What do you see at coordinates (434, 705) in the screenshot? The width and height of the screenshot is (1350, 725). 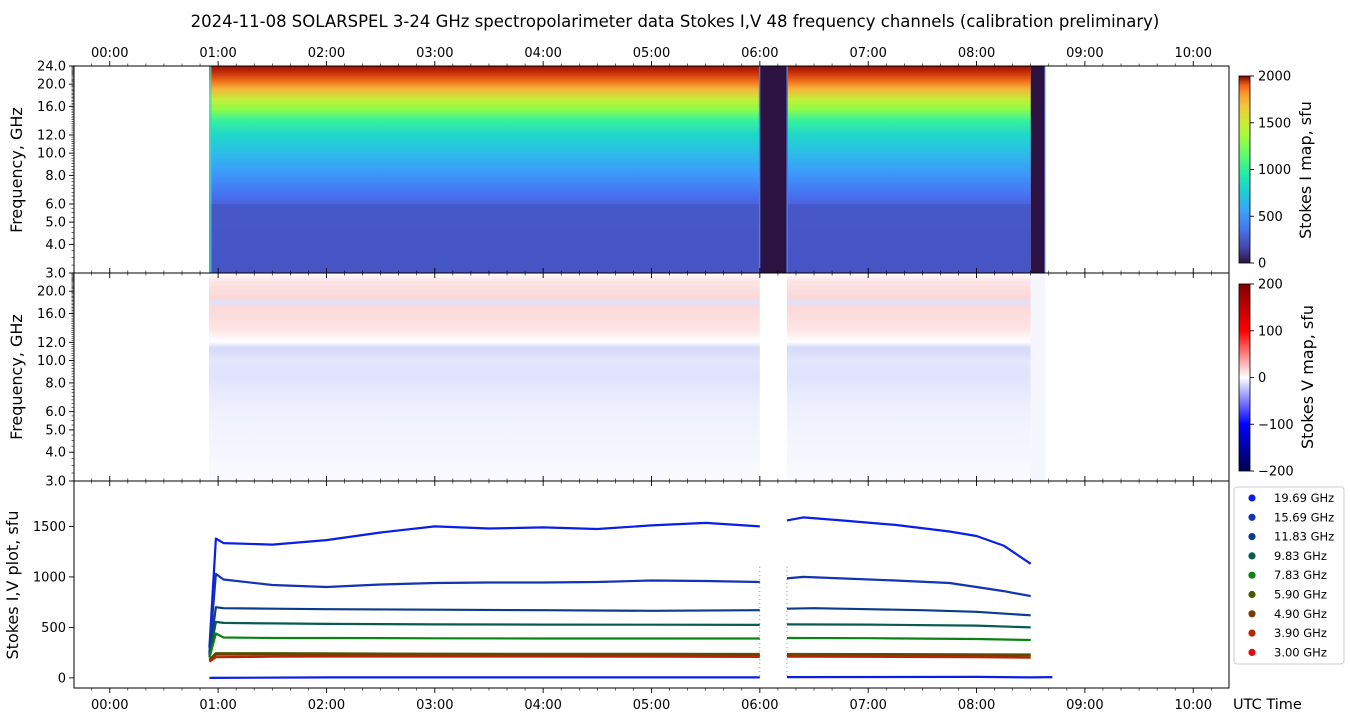 I see `stokes-iv-bottom-xtick-label: 03:00` at bounding box center [434, 705].